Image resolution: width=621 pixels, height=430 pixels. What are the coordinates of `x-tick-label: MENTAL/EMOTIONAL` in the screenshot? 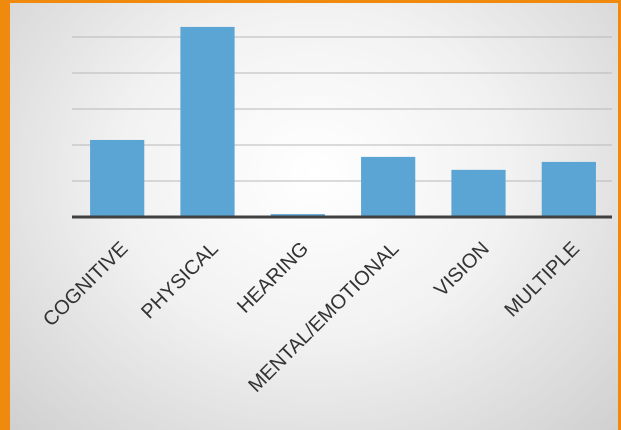 It's located at (323, 317).